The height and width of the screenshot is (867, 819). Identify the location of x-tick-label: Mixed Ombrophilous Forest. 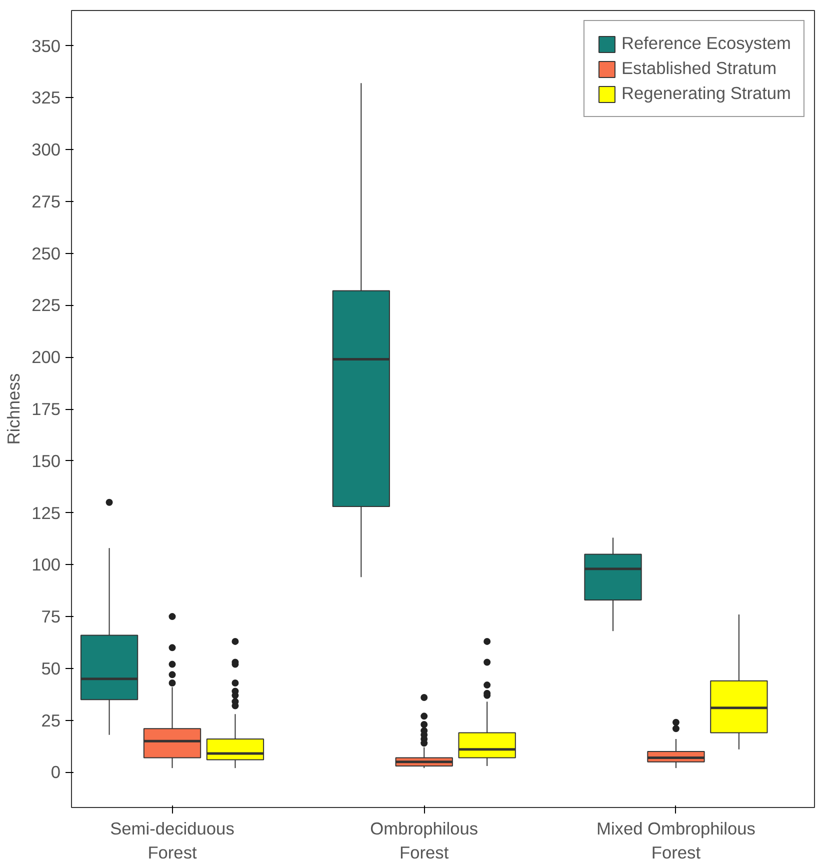
(676, 840).